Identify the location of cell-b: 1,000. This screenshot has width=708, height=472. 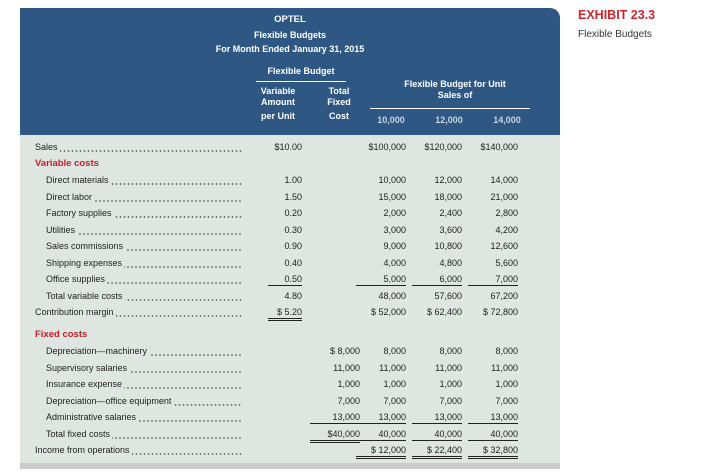
(450, 384).